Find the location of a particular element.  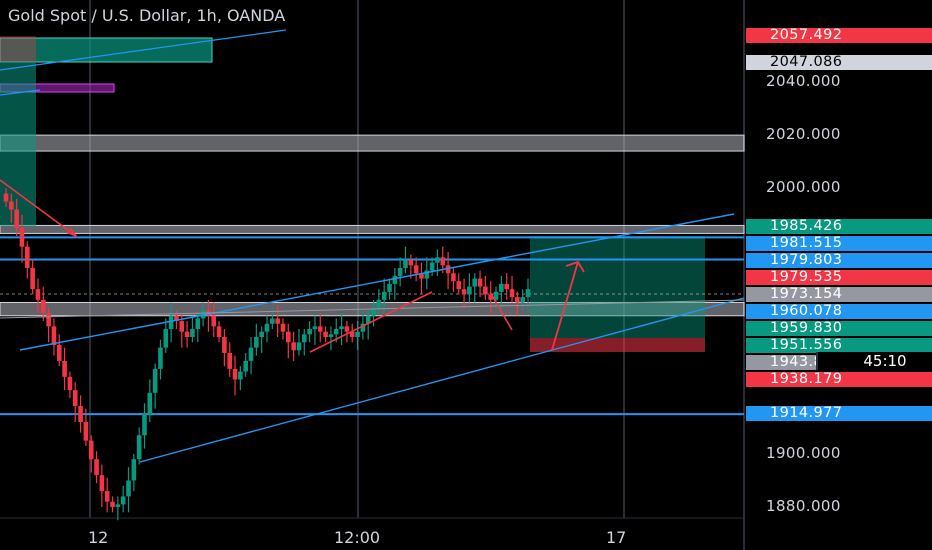

arrow-line-down is located at coordinates (501, 311).